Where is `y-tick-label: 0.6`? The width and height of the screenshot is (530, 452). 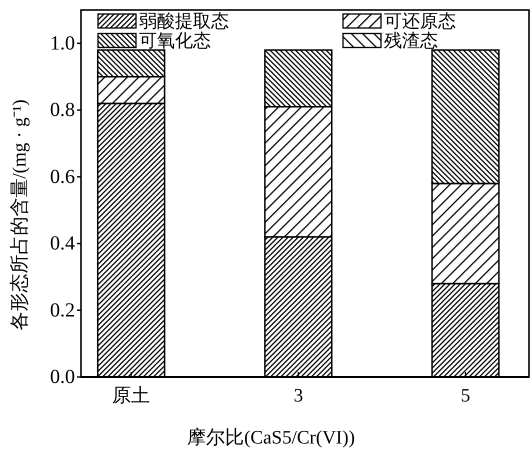
y-tick-label: 0.6 is located at coordinates (62, 177).